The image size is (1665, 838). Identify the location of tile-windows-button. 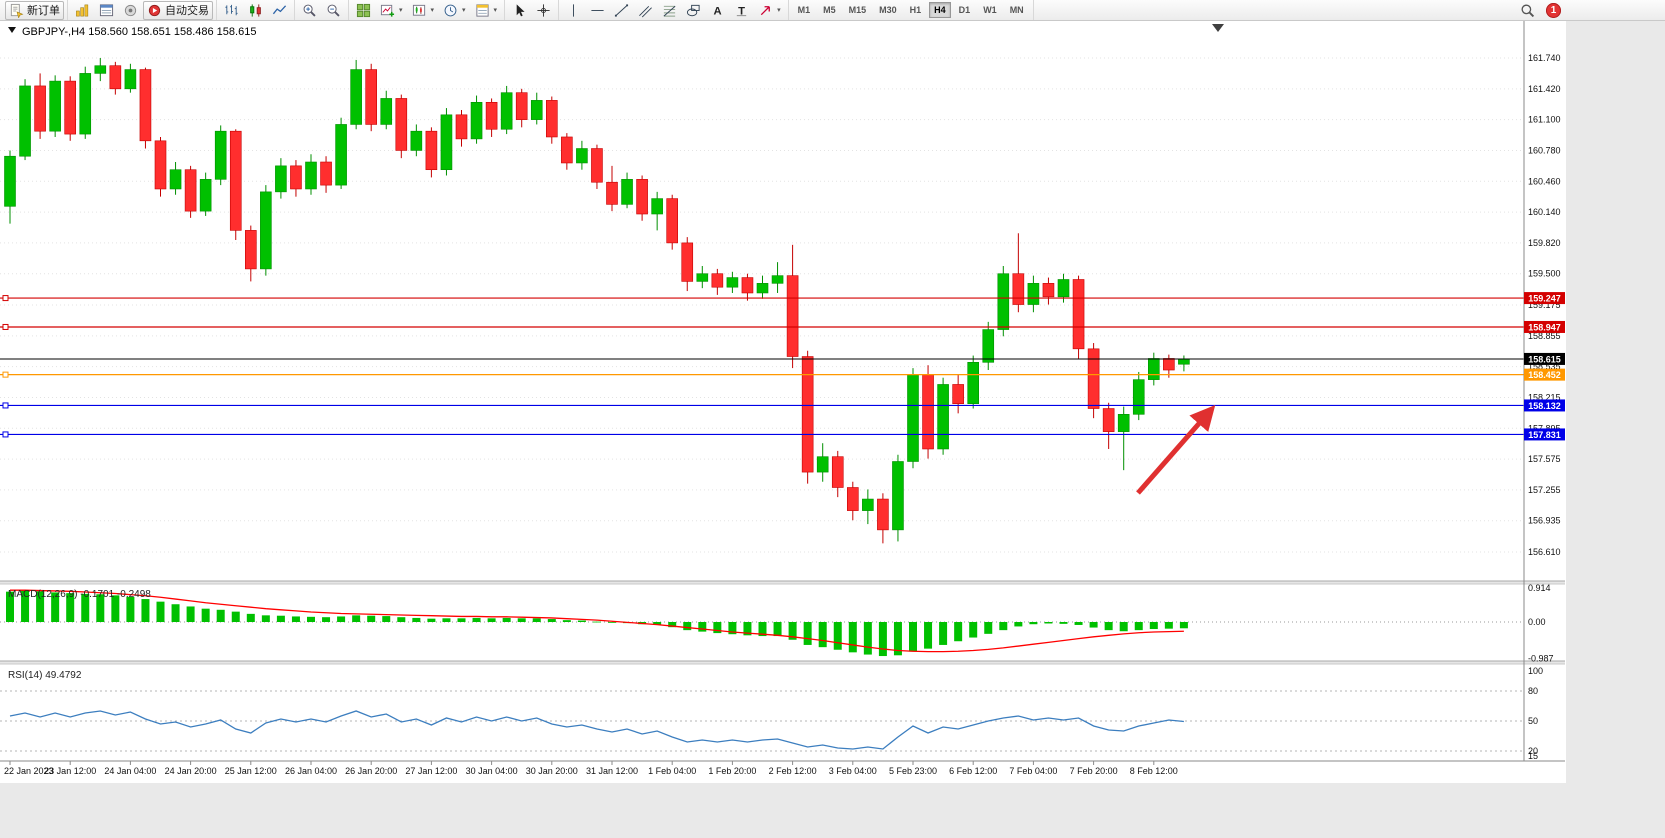
(363, 10).